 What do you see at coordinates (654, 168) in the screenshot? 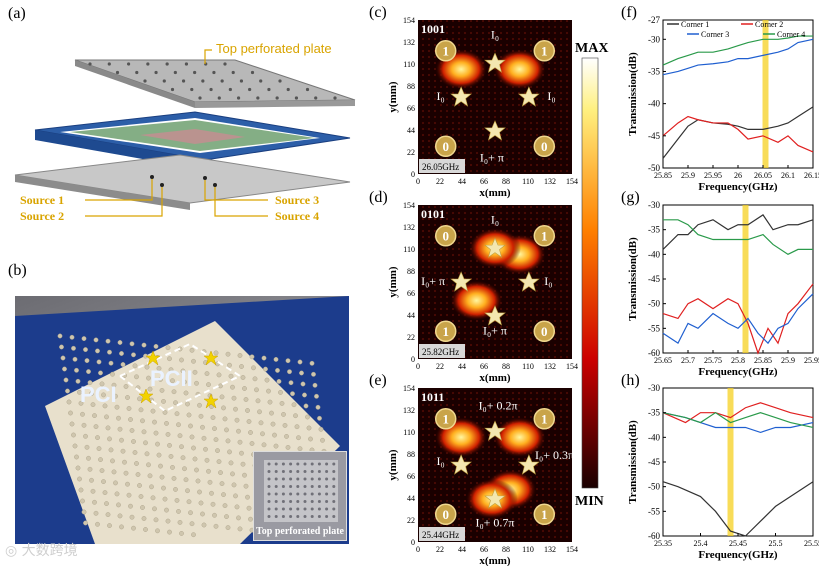
I see `y-tick-label: -50` at bounding box center [654, 168].